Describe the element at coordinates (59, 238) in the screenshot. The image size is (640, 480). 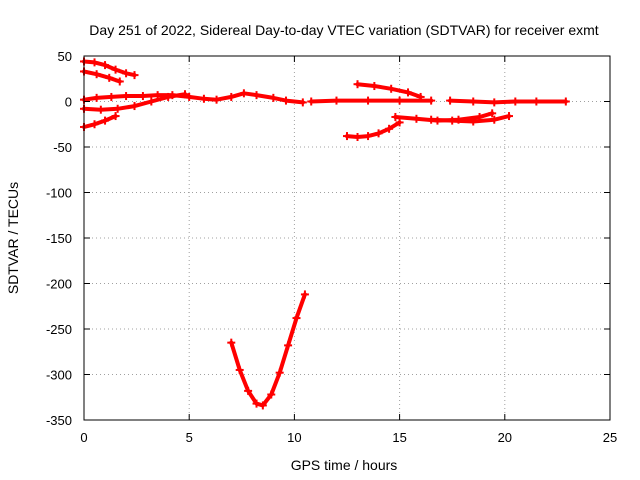
I see `y-tick-label: -150` at that location.